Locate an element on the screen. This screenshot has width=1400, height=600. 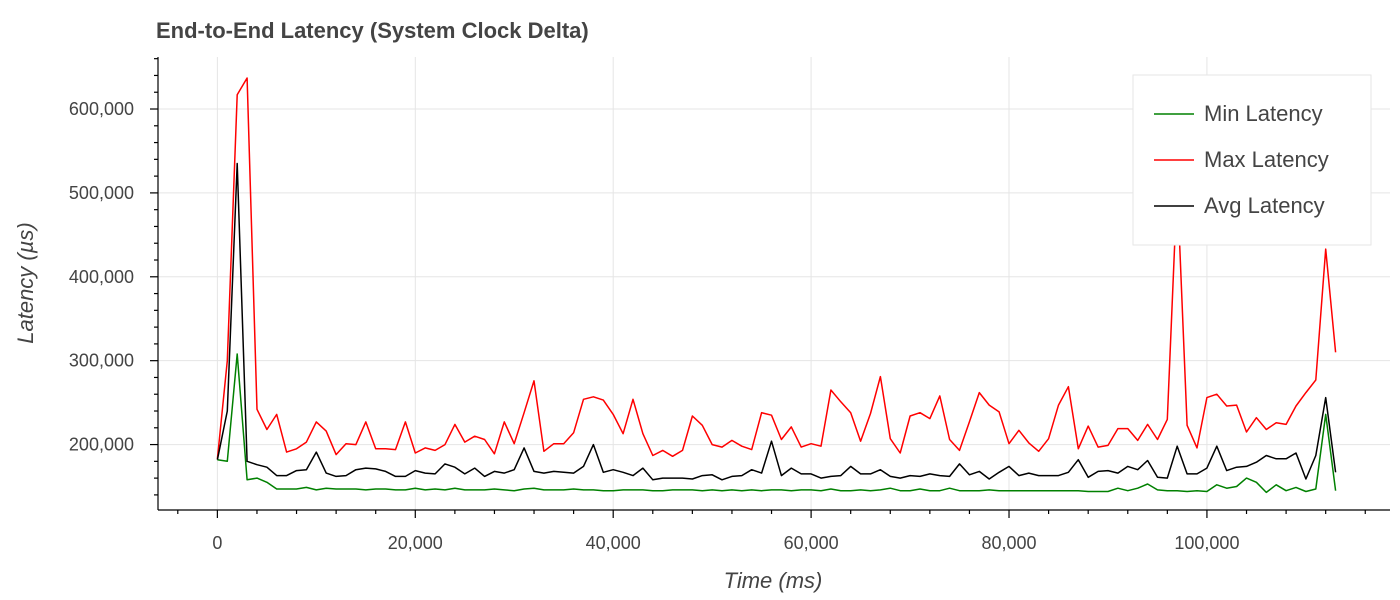
legend-label-max-latency: Max Latency is located at coordinates (1266, 159).